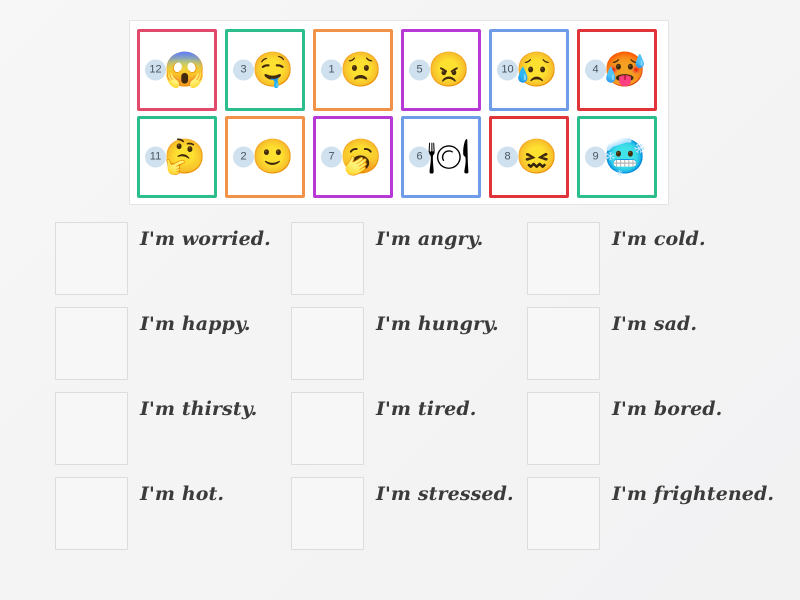  I want to click on tile-row: 11 🤔 2 🙂 7 🥱 6 🍽 8 😖 9 🥶, so click(399, 157).